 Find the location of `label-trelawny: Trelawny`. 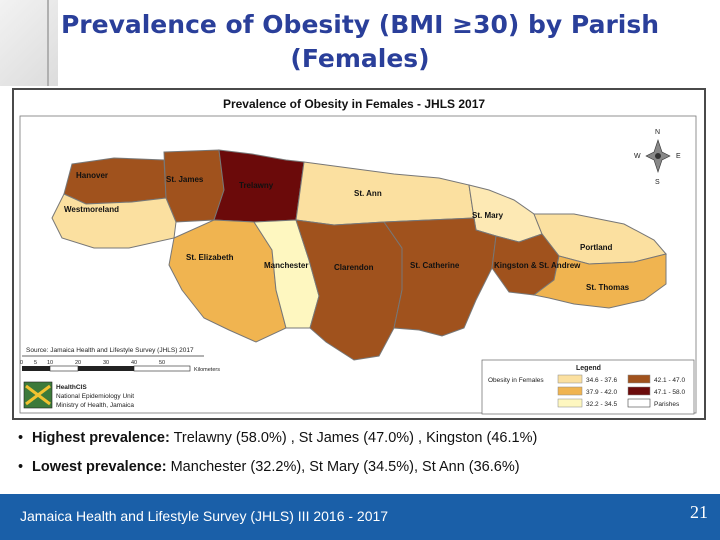

label-trelawny: Trelawny is located at coordinates (256, 185).